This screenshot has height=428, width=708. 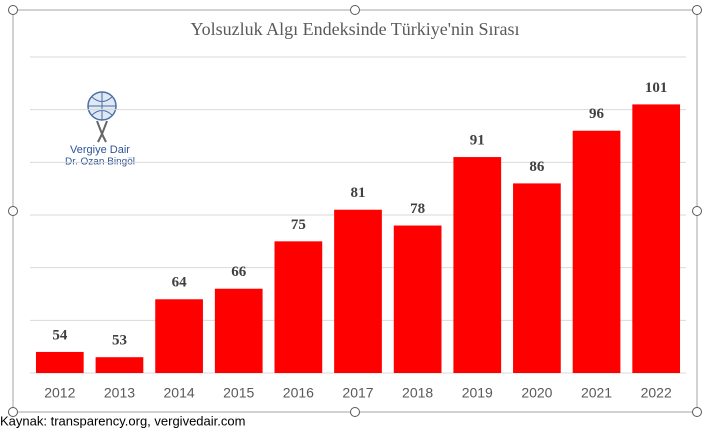 What do you see at coordinates (60, 335) in the screenshot?
I see `data-label: 54` at bounding box center [60, 335].